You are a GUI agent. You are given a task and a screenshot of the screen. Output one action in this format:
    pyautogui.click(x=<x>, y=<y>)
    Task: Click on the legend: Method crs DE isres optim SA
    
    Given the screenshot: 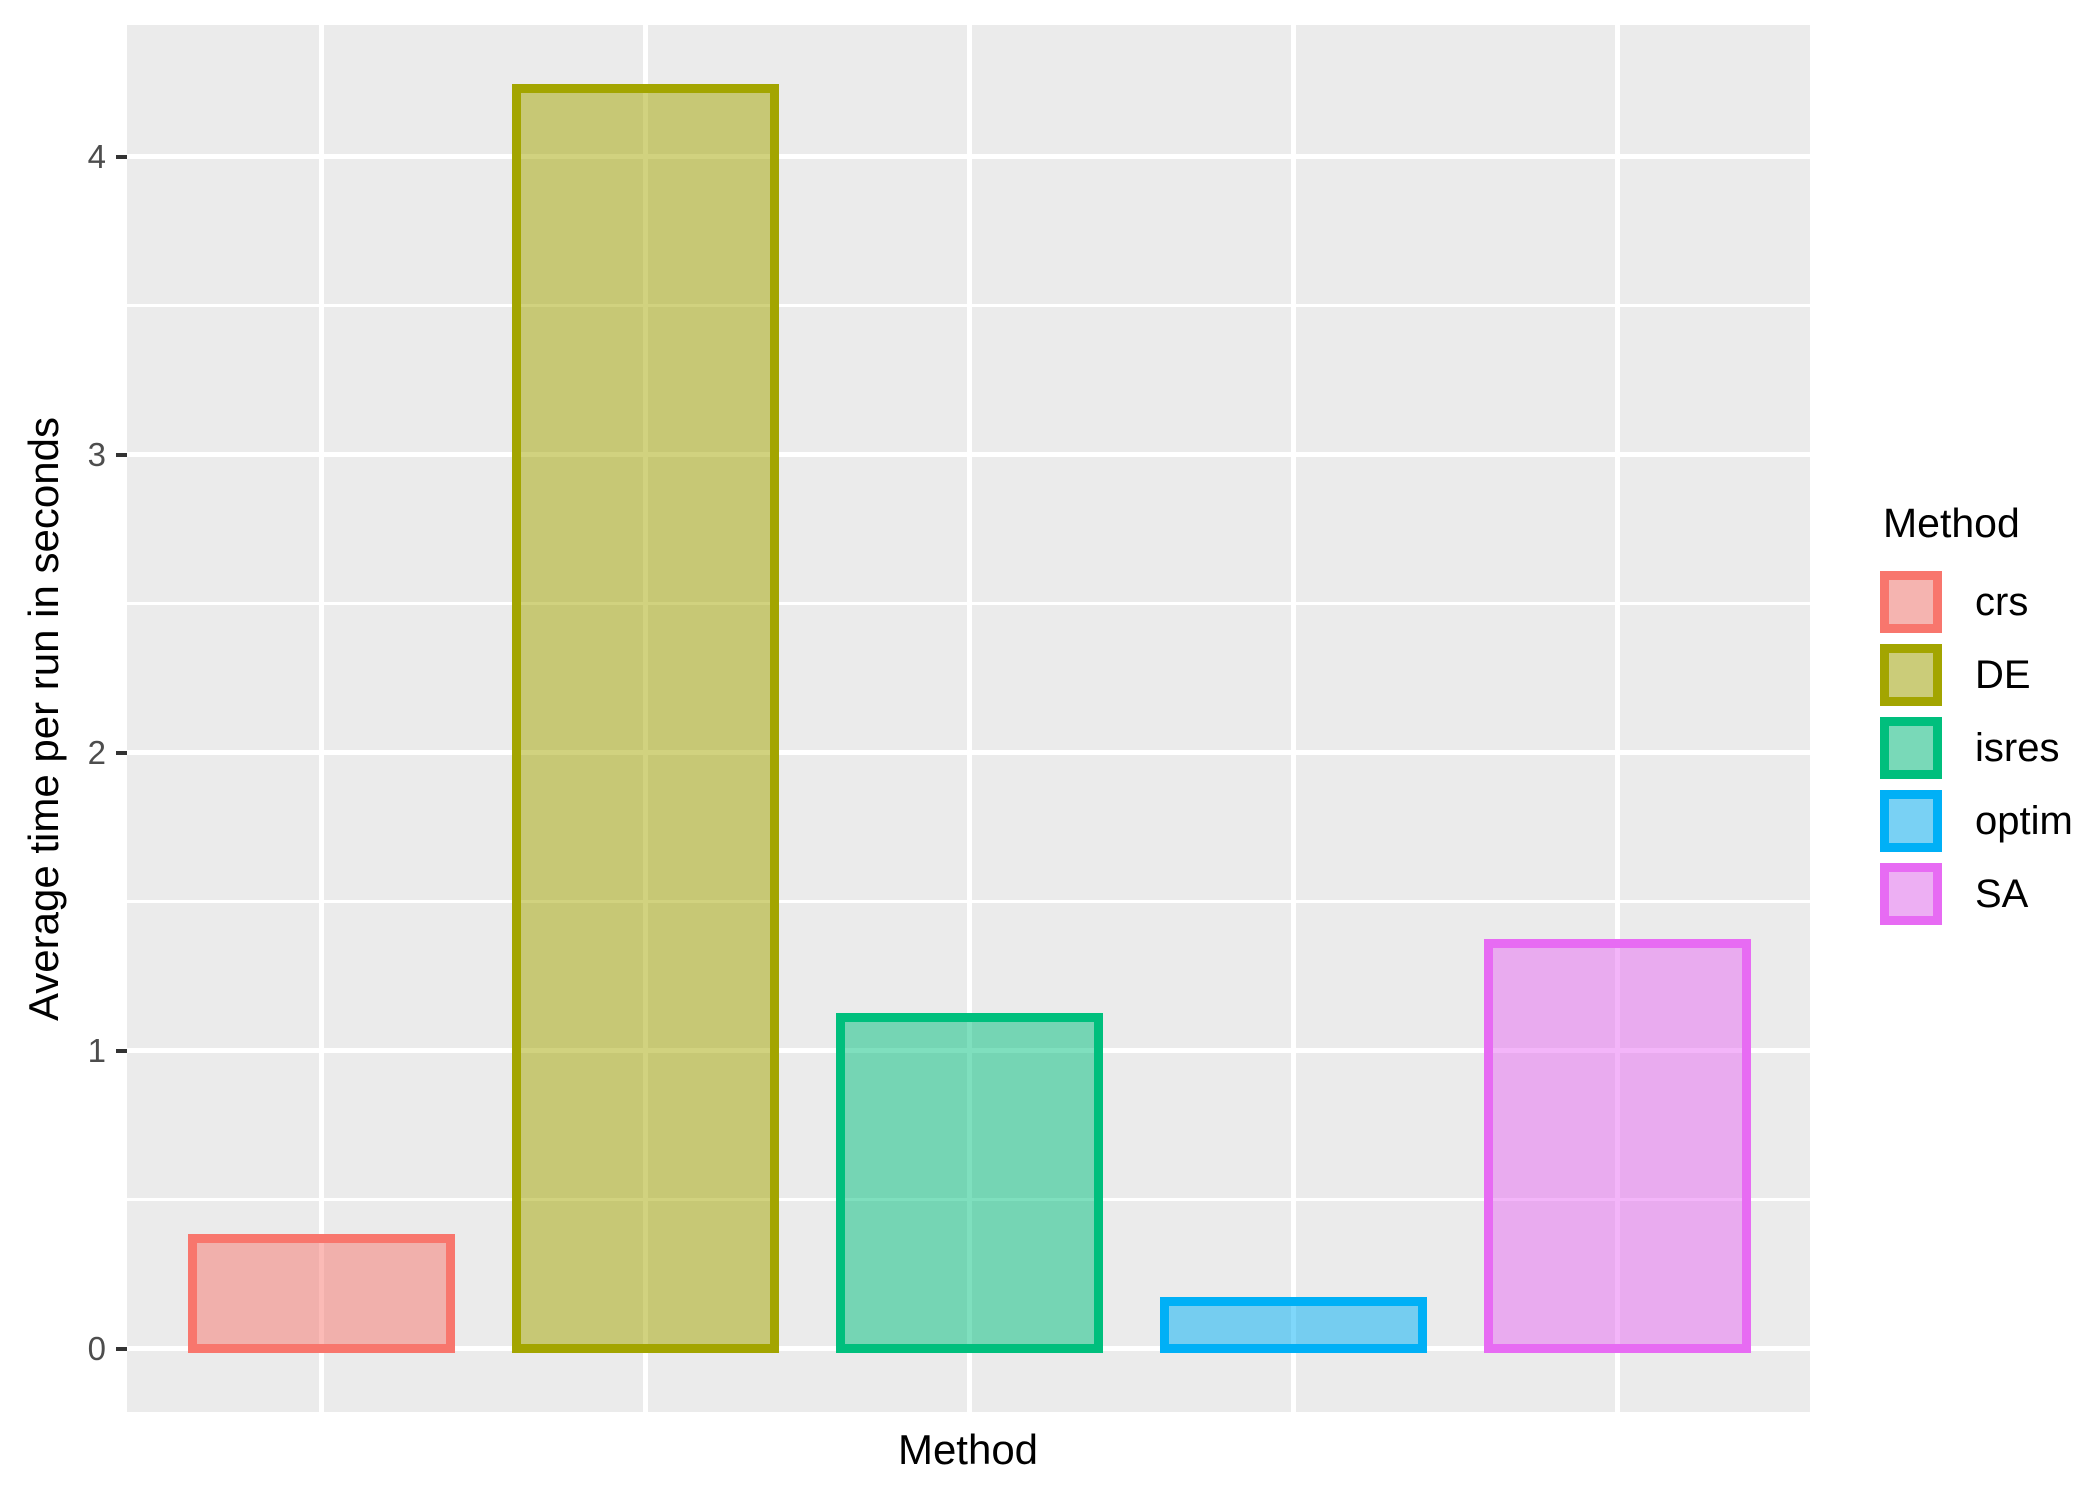 What is the action you would take?
    pyautogui.click(x=1976, y=718)
    